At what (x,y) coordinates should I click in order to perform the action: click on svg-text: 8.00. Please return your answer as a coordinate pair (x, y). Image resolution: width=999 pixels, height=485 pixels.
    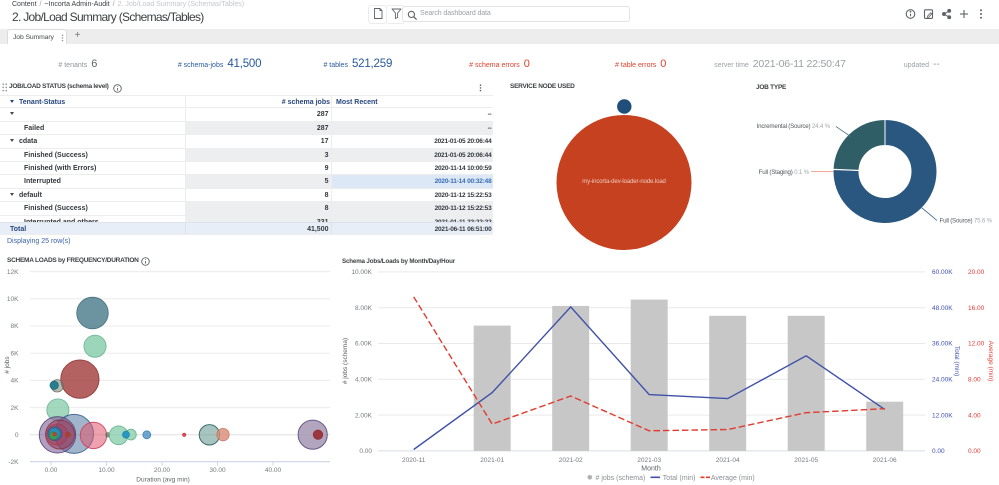
    Looking at the image, I should click on (974, 380).